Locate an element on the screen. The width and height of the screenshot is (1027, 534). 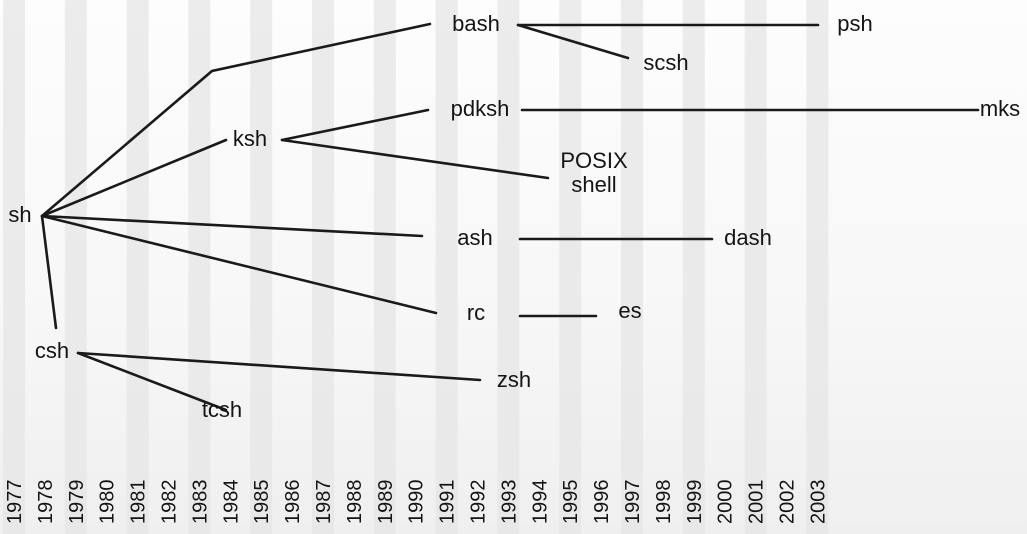
edge-ksh-posix is located at coordinates (415, 159).